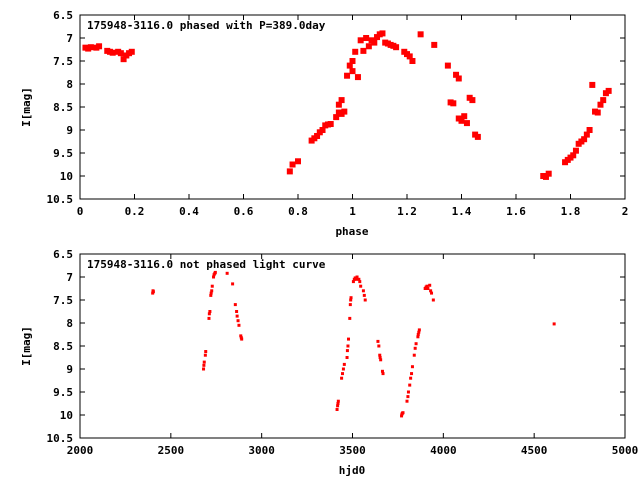 This screenshot has height=480, width=640. I want to click on y-tick-label: 10.5, so click(60, 199).